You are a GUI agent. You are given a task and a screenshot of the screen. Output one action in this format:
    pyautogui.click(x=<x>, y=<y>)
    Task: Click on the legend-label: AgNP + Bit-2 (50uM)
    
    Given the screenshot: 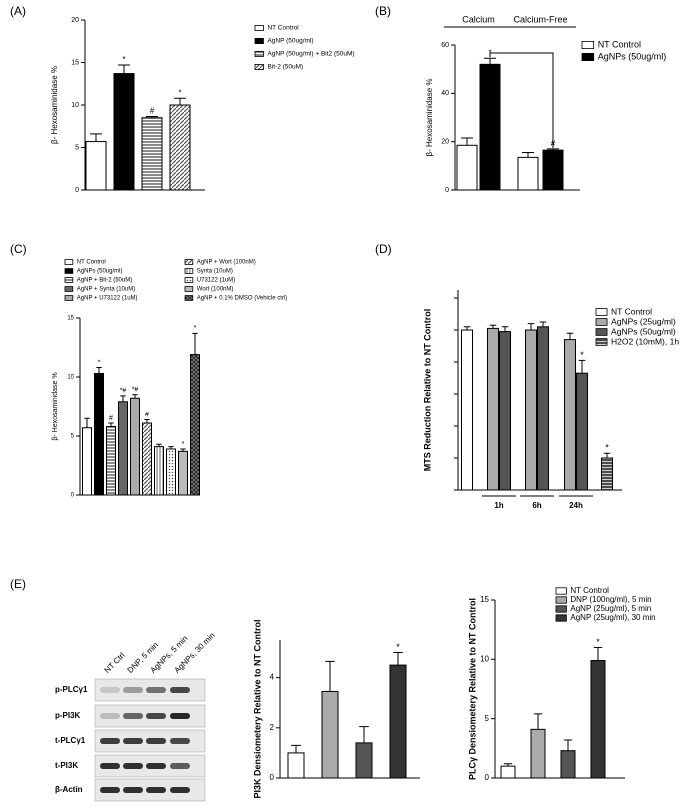 What is the action you would take?
    pyautogui.click(x=104, y=281)
    